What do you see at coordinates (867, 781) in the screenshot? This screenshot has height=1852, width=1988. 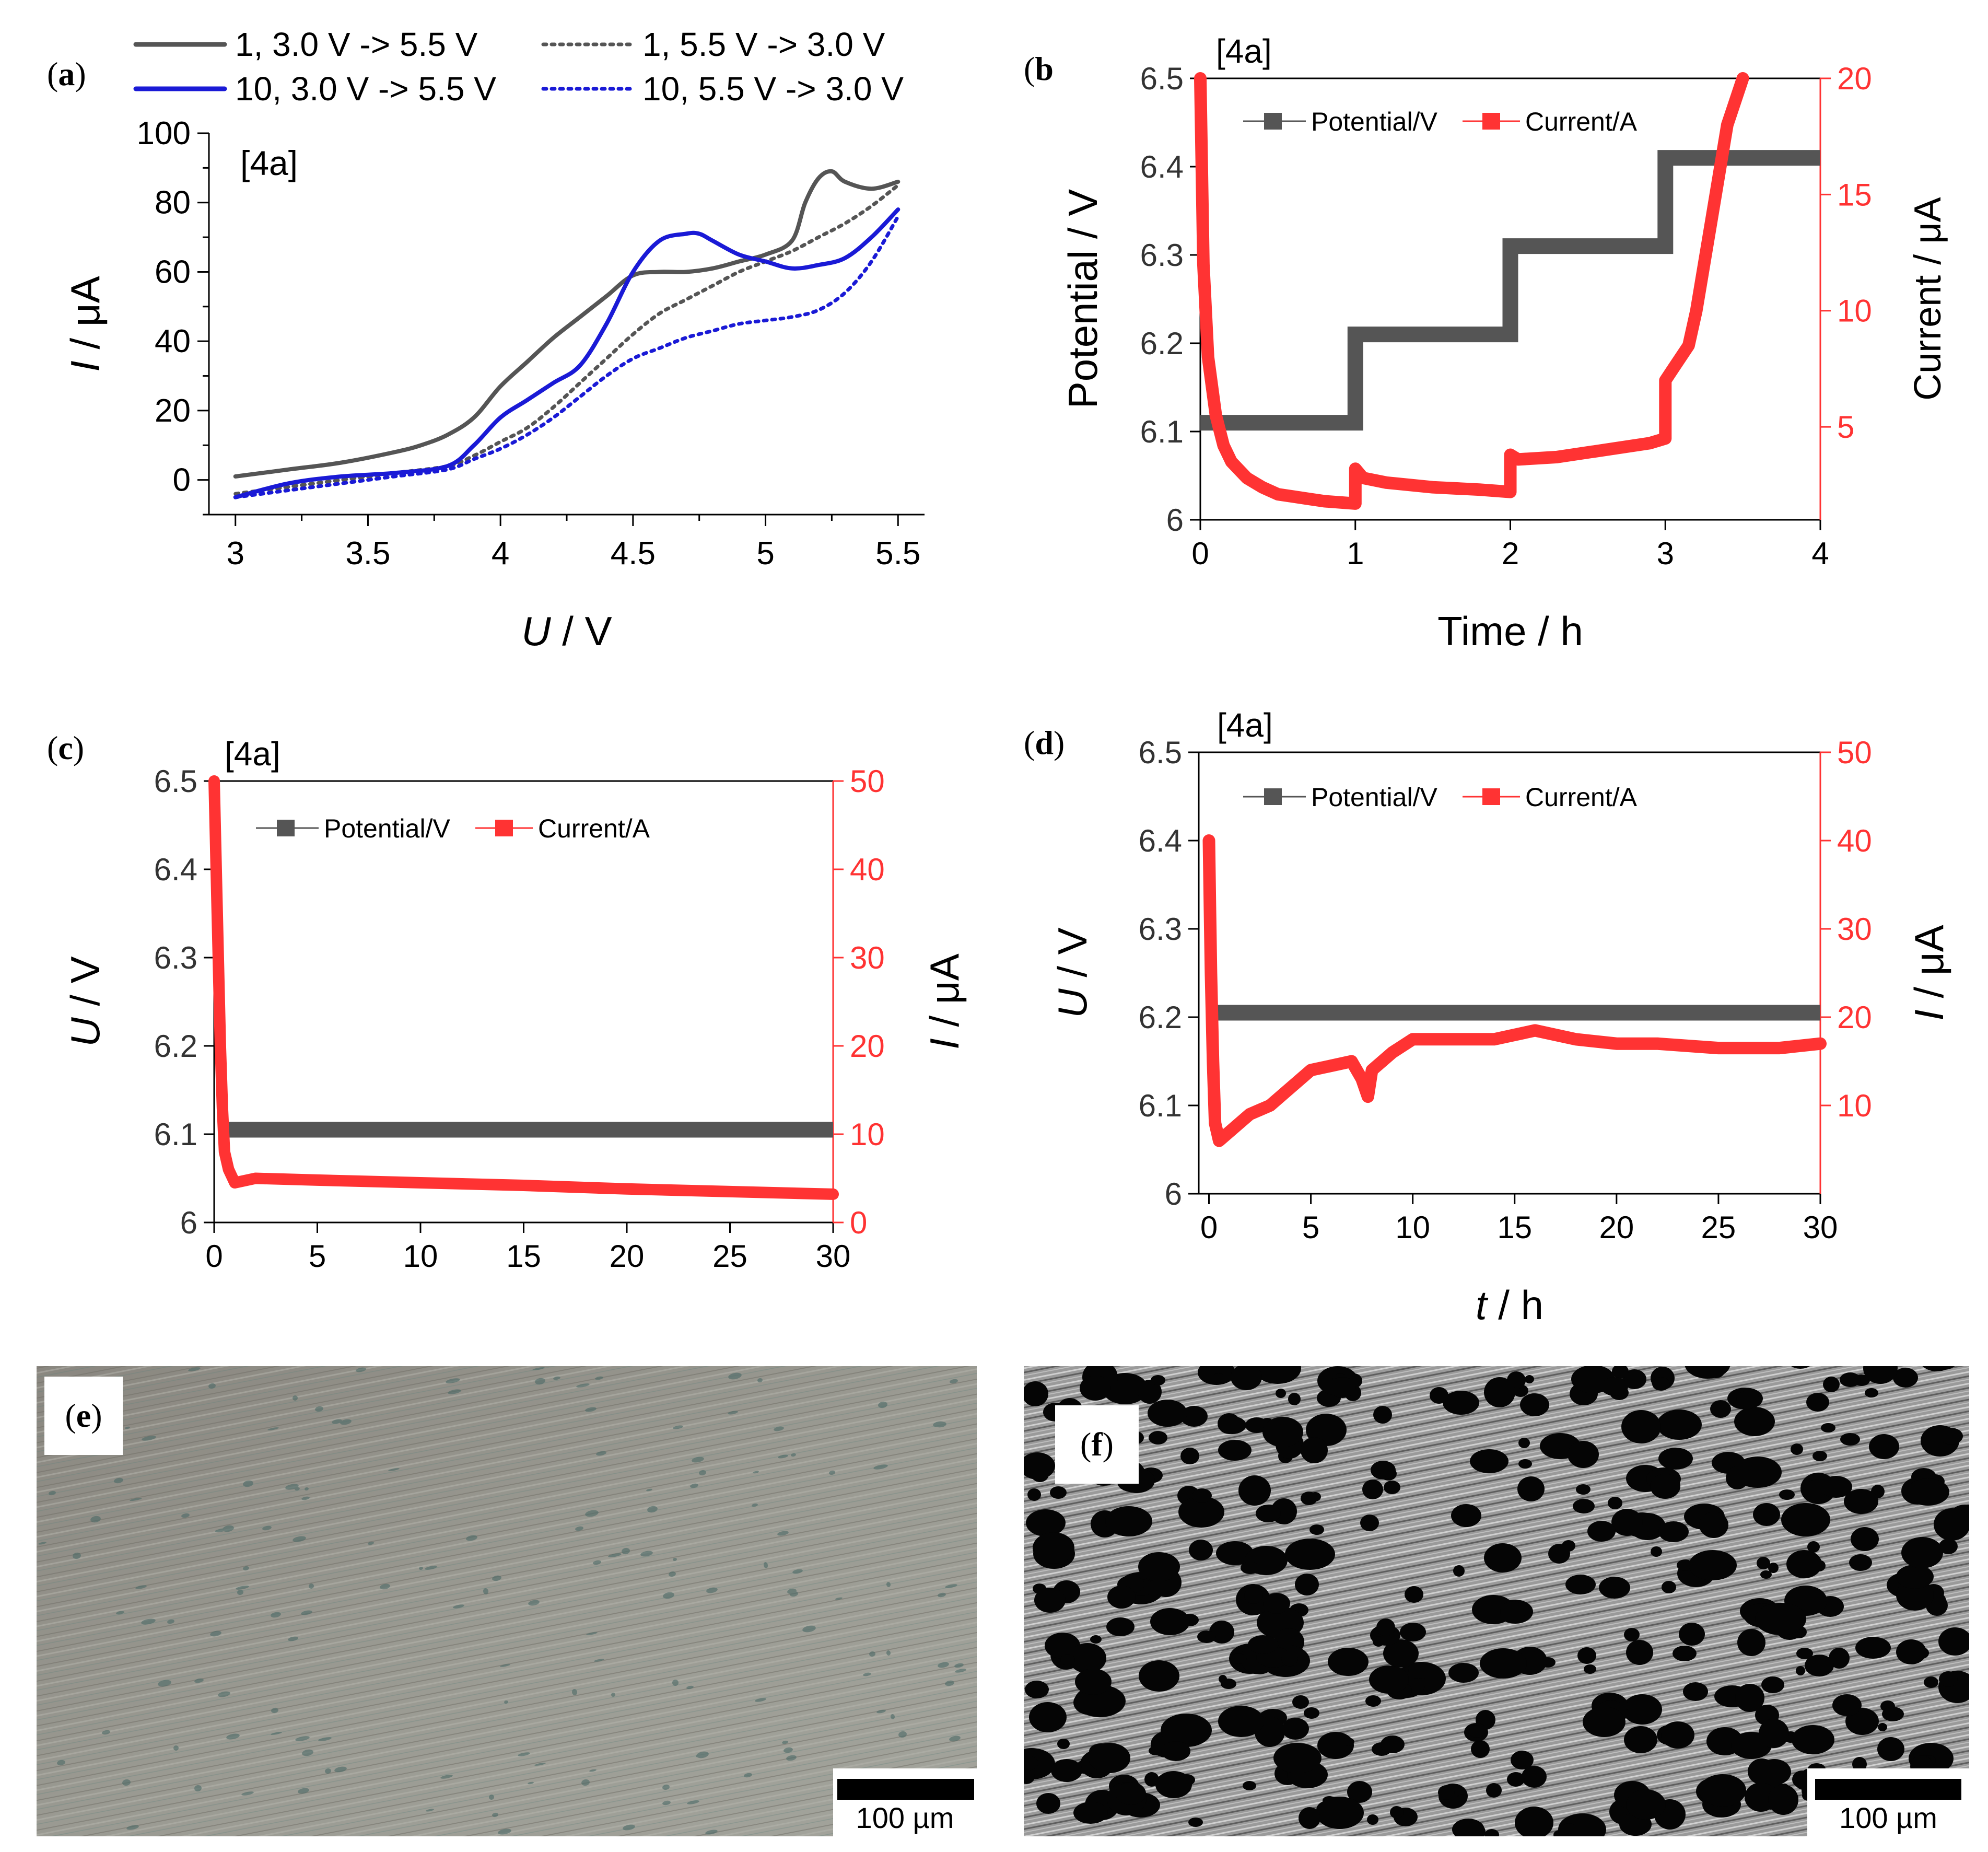 I see `y2-tick-label-c: 50` at bounding box center [867, 781].